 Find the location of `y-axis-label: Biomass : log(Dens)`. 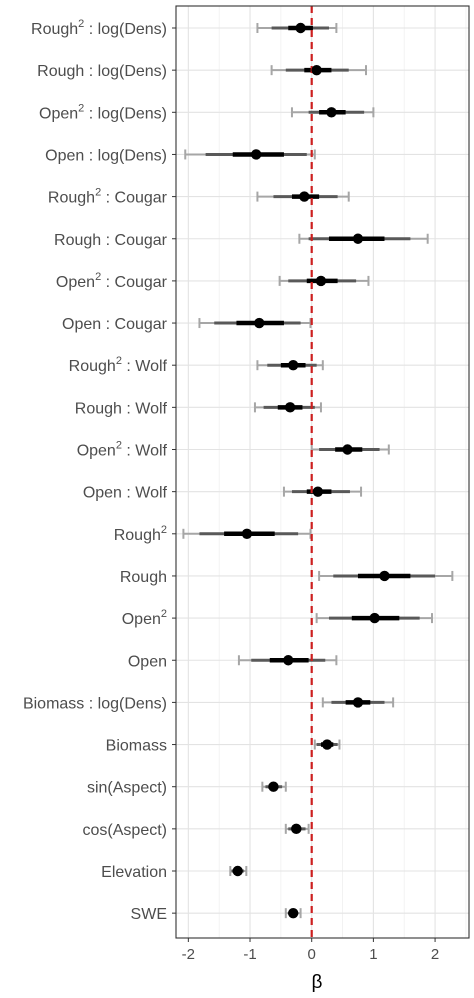

y-axis-label: Biomass : log(Dens) is located at coordinates (95, 703).